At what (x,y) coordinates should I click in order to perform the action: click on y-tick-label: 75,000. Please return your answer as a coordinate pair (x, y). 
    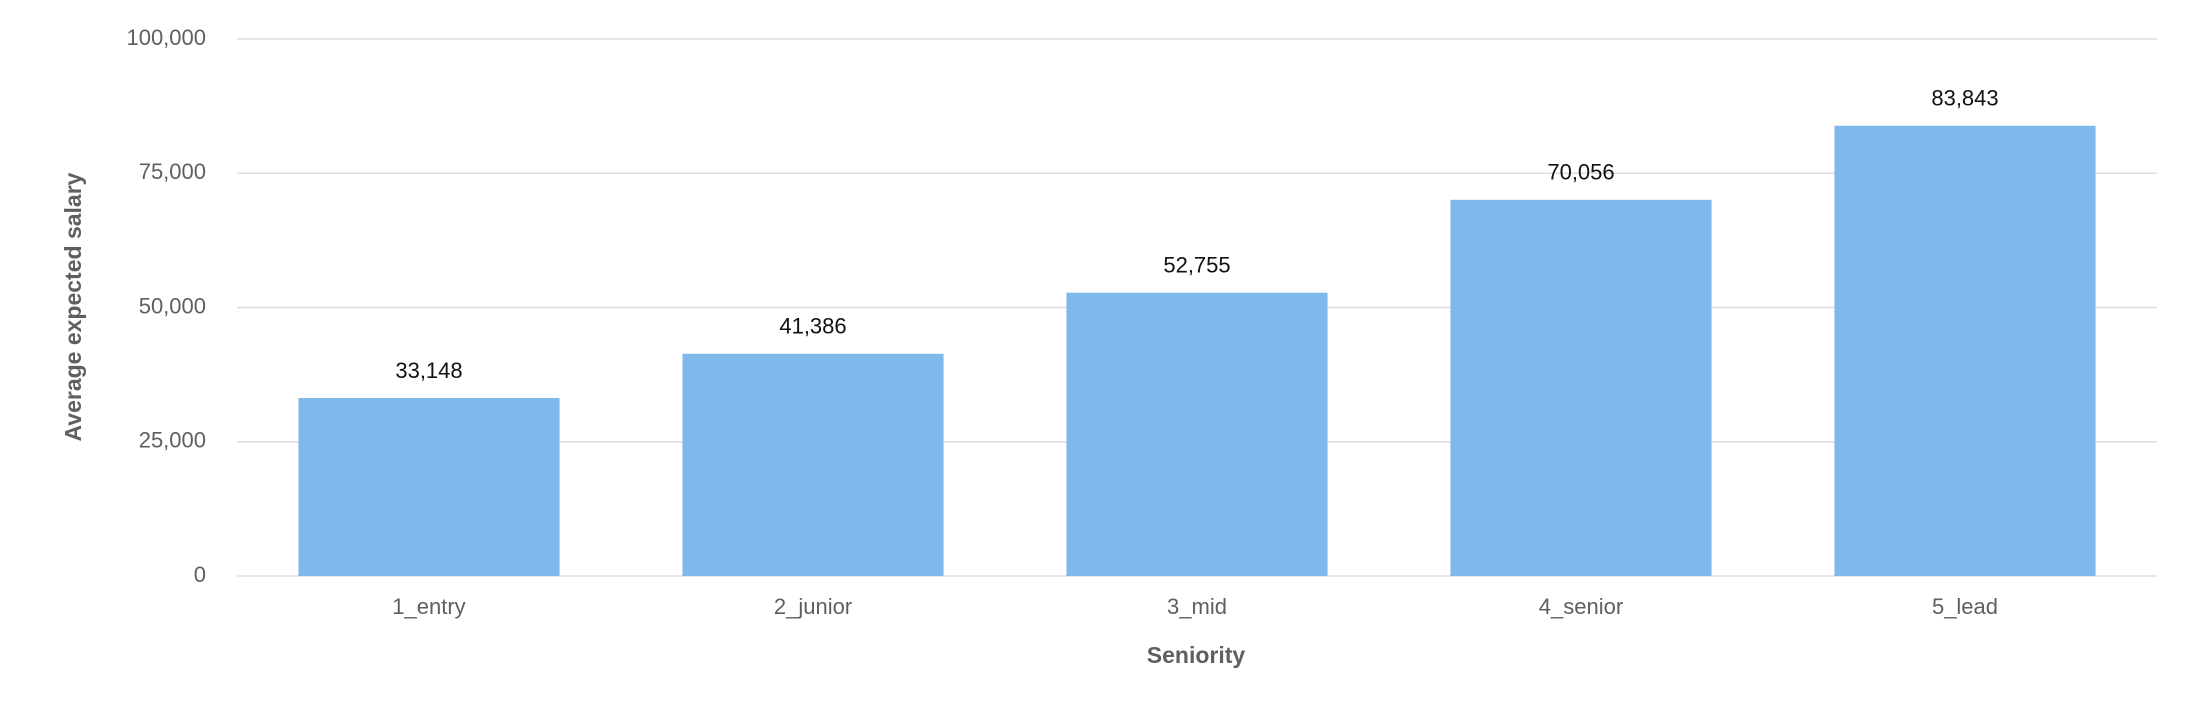
    Looking at the image, I should click on (172, 171).